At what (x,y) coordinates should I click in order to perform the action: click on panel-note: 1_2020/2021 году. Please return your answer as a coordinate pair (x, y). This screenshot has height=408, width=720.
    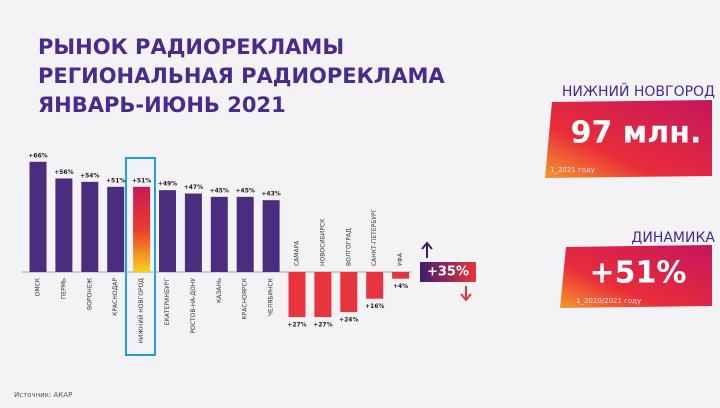
    Looking at the image, I should click on (608, 301).